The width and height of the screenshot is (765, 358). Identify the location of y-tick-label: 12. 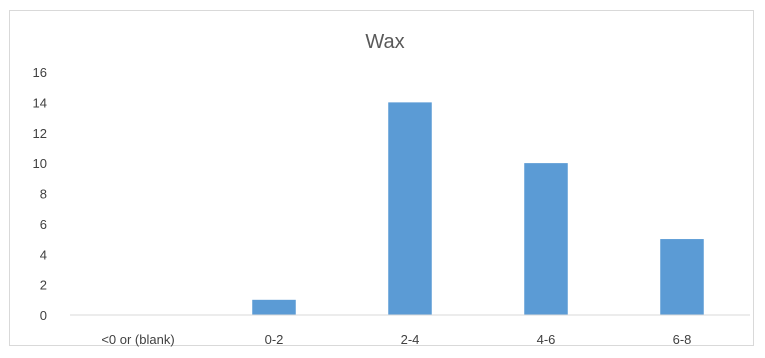
(40, 133).